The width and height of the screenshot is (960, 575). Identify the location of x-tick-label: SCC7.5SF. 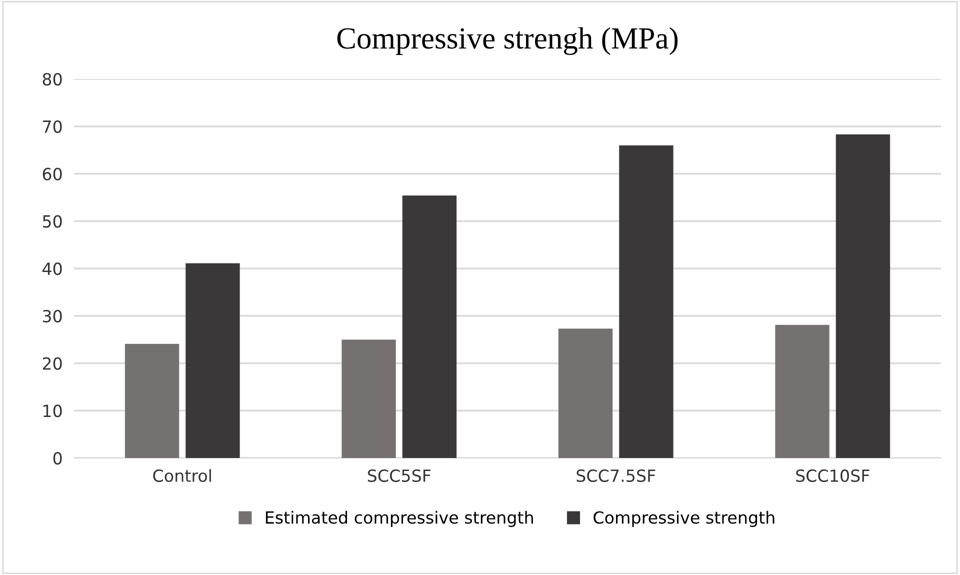
(616, 475).